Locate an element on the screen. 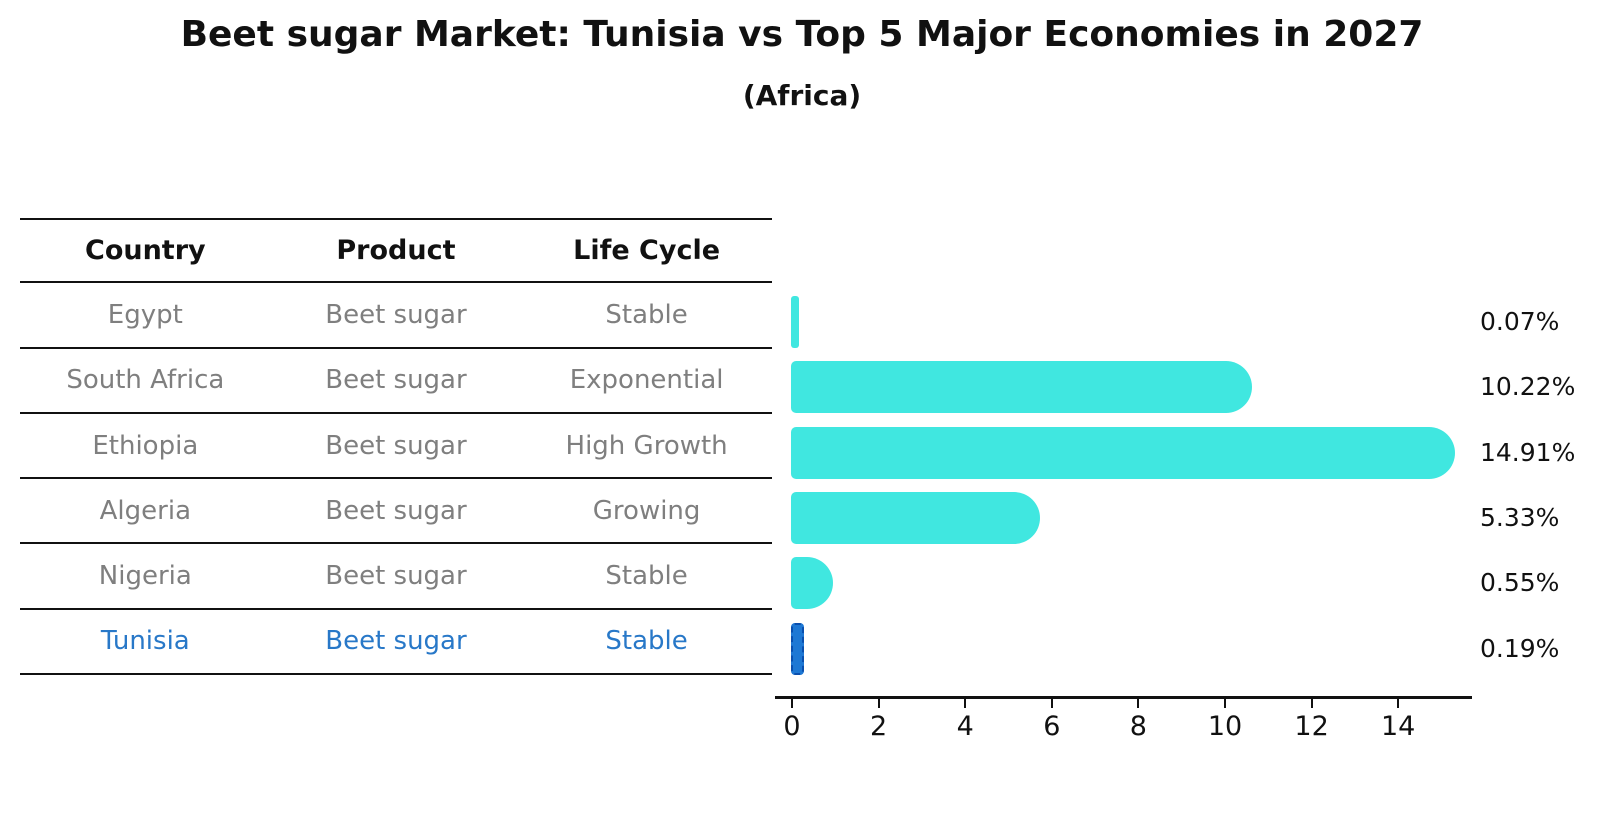  header-product: Product is located at coordinates (396, 251).